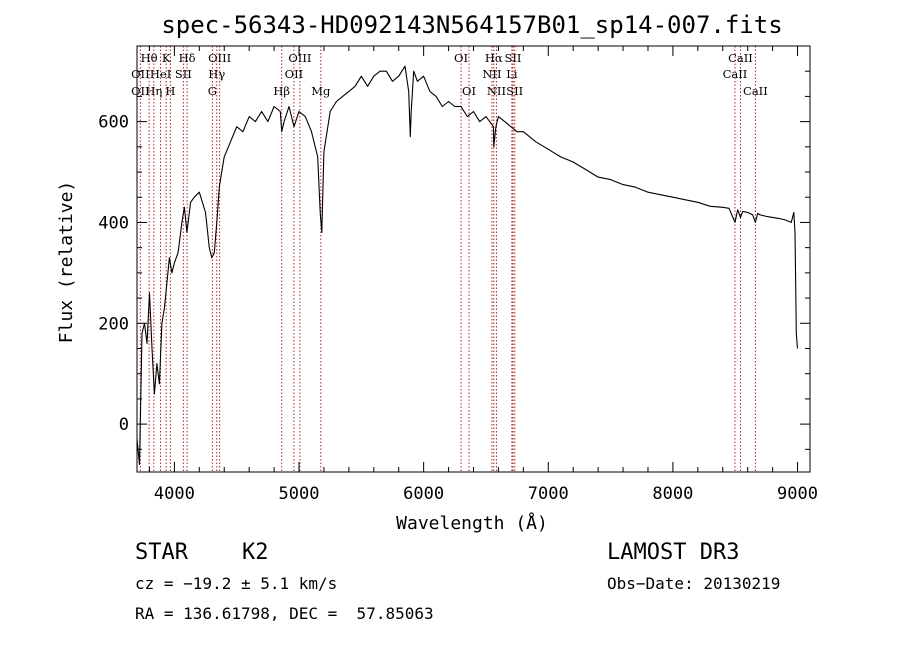 This screenshot has width=900, height=649. Describe the element at coordinates (124, 425) in the screenshot. I see `y-tick-label: 0` at that location.